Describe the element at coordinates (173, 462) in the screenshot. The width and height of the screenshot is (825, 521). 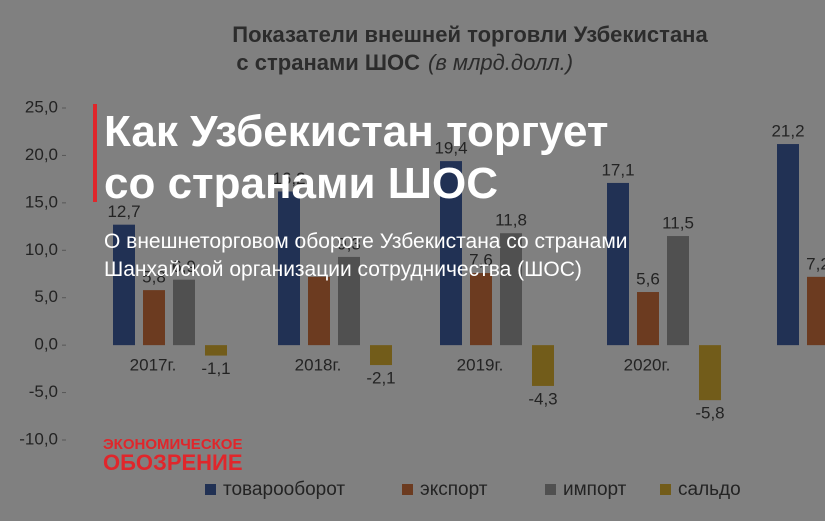
I see `logo: ОБОЗРЕНИЕ` at that location.